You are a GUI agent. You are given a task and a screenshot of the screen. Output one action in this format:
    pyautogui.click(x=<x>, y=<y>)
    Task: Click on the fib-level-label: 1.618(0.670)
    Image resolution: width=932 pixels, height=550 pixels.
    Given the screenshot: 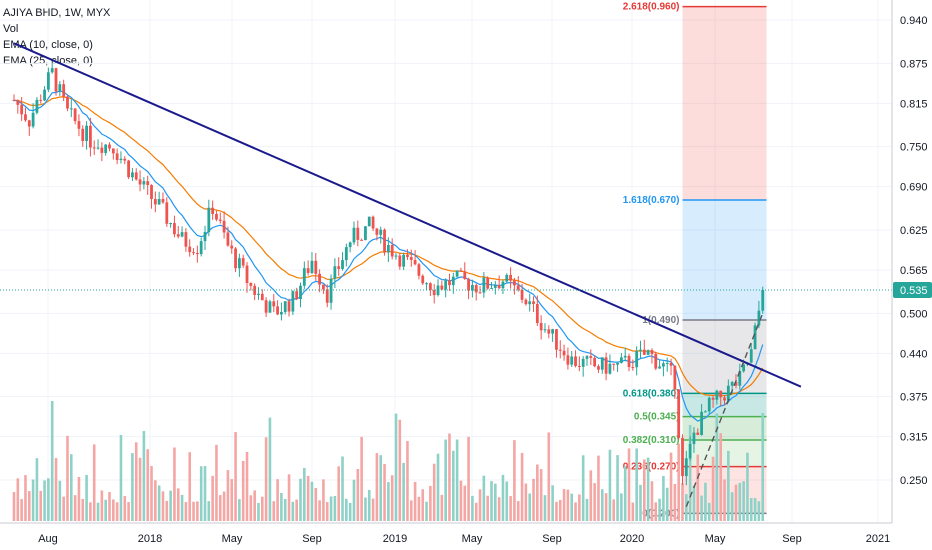 What is the action you would take?
    pyautogui.click(x=651, y=200)
    